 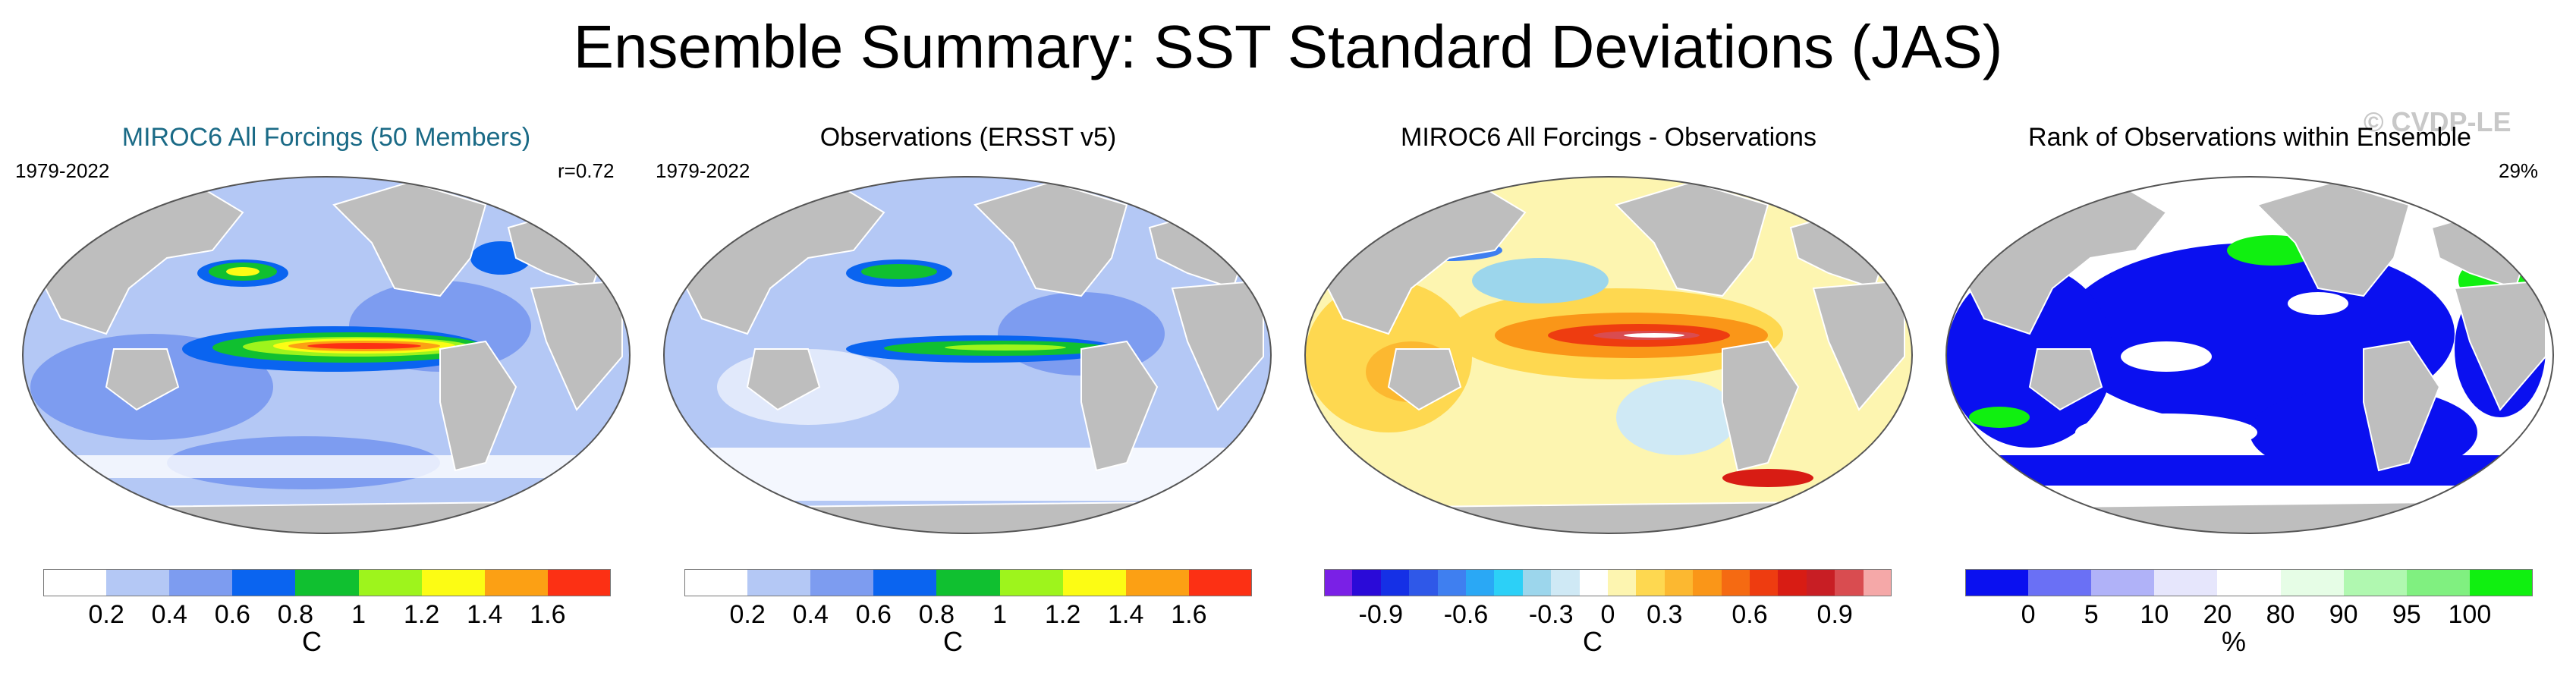 I want to click on colorbar-tick-label: -0.3, so click(x=1551, y=614).